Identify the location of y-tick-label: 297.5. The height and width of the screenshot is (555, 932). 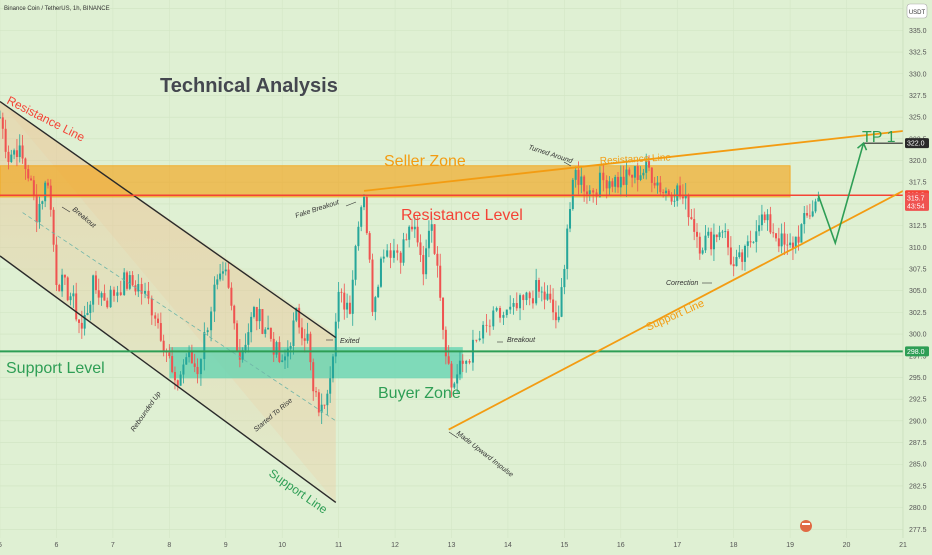
(918, 356).